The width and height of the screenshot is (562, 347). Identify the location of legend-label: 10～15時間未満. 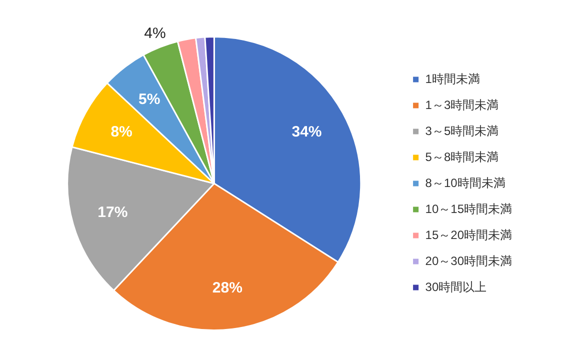
(468, 209).